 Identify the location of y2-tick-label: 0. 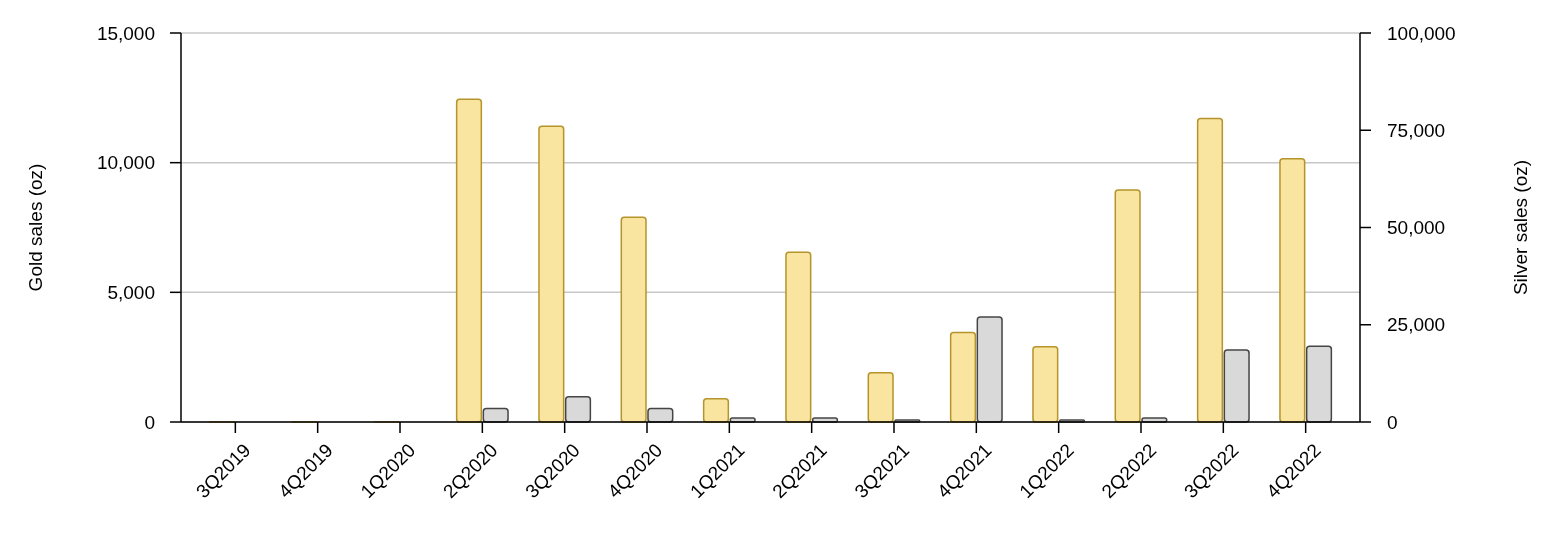
(1392, 422).